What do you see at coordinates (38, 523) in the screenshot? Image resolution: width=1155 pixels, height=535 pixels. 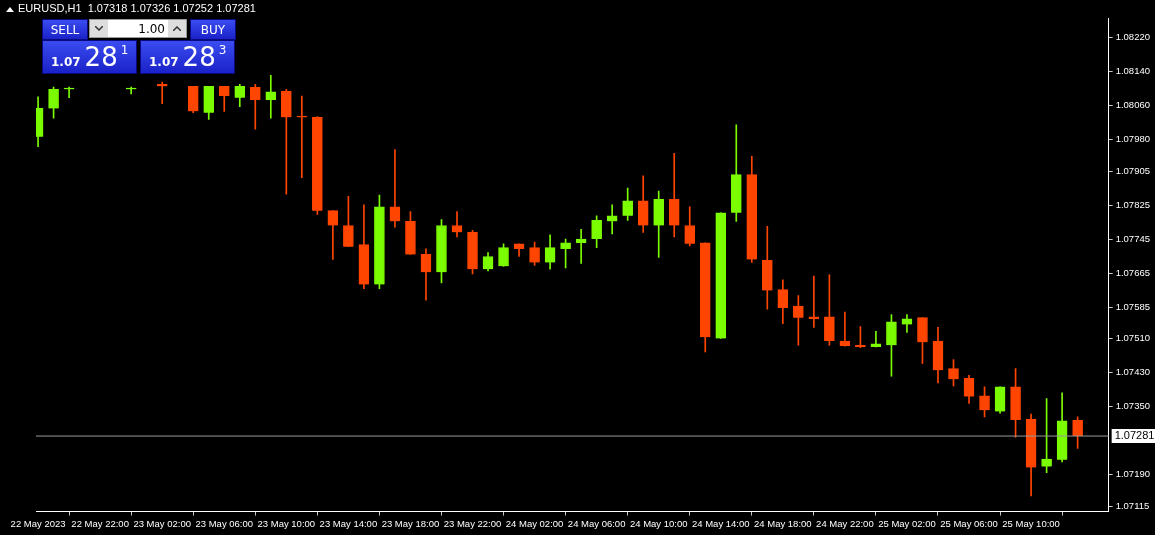 I see `x-tick-label: 22 May 2023` at bounding box center [38, 523].